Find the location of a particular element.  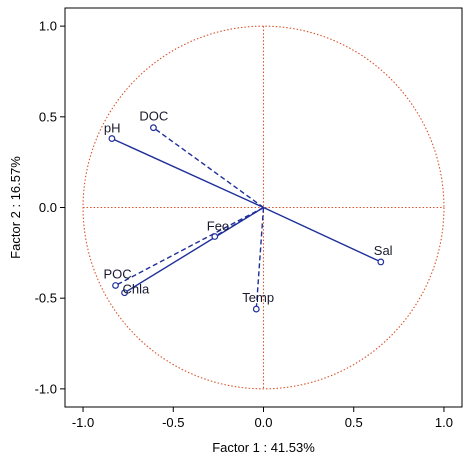

vector-feo is located at coordinates (239, 222).